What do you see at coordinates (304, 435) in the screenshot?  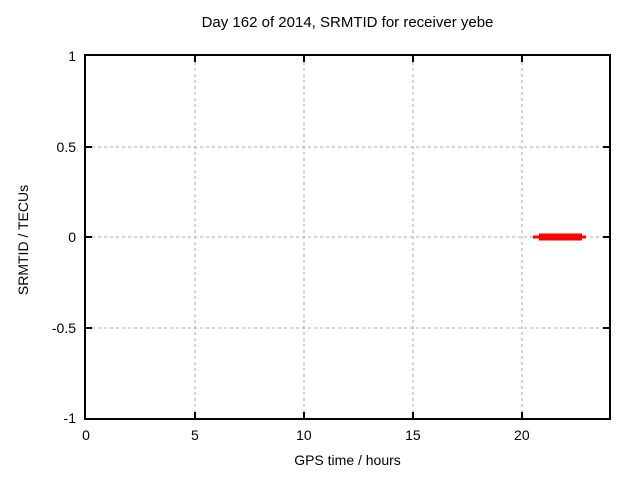 I see `x-tick-label: 10` at bounding box center [304, 435].